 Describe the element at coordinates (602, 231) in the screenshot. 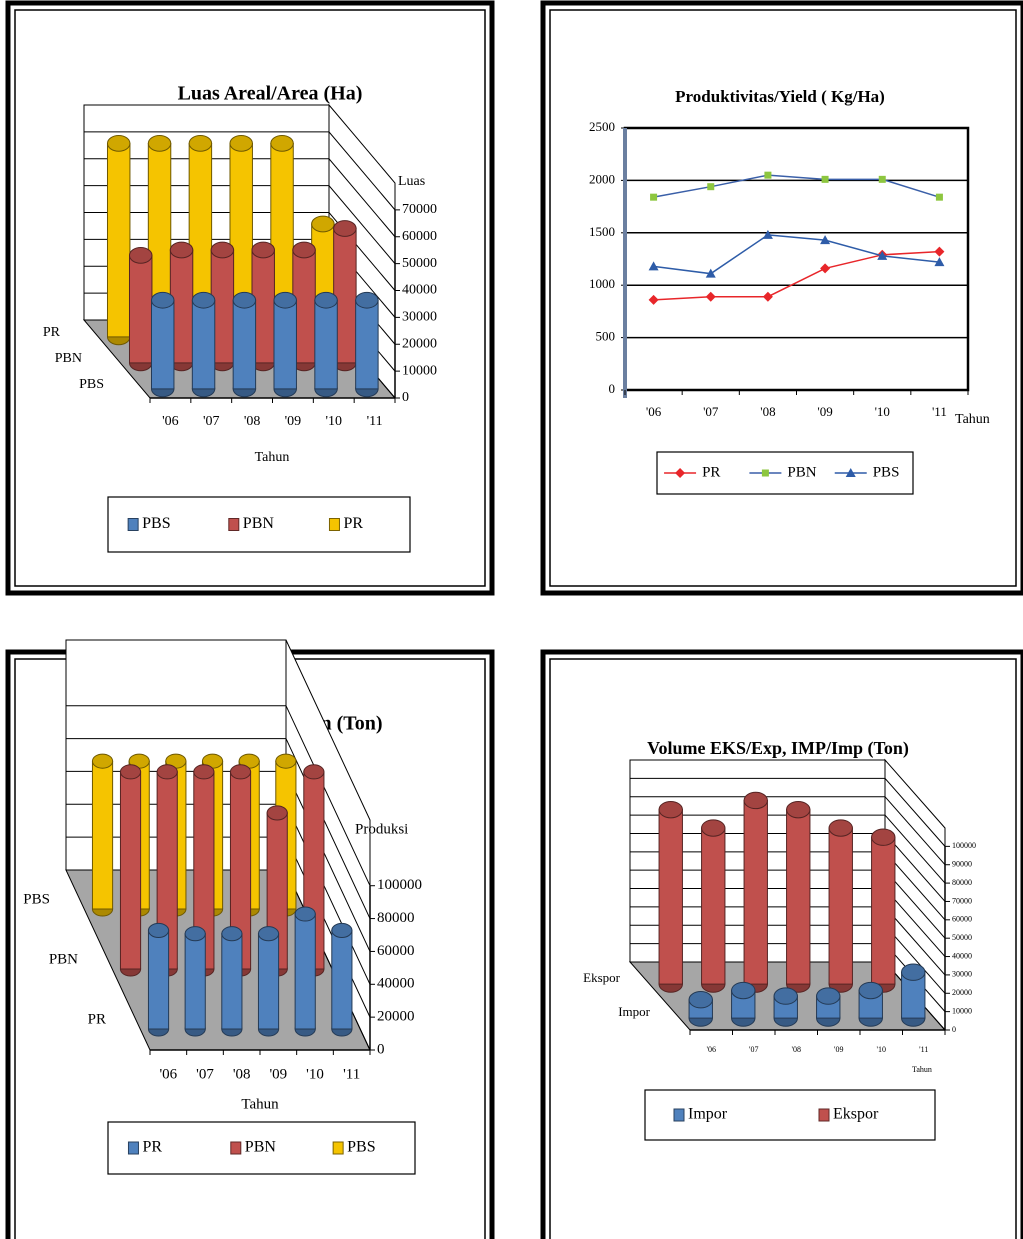

I see `y-tick-label: 1500` at that location.